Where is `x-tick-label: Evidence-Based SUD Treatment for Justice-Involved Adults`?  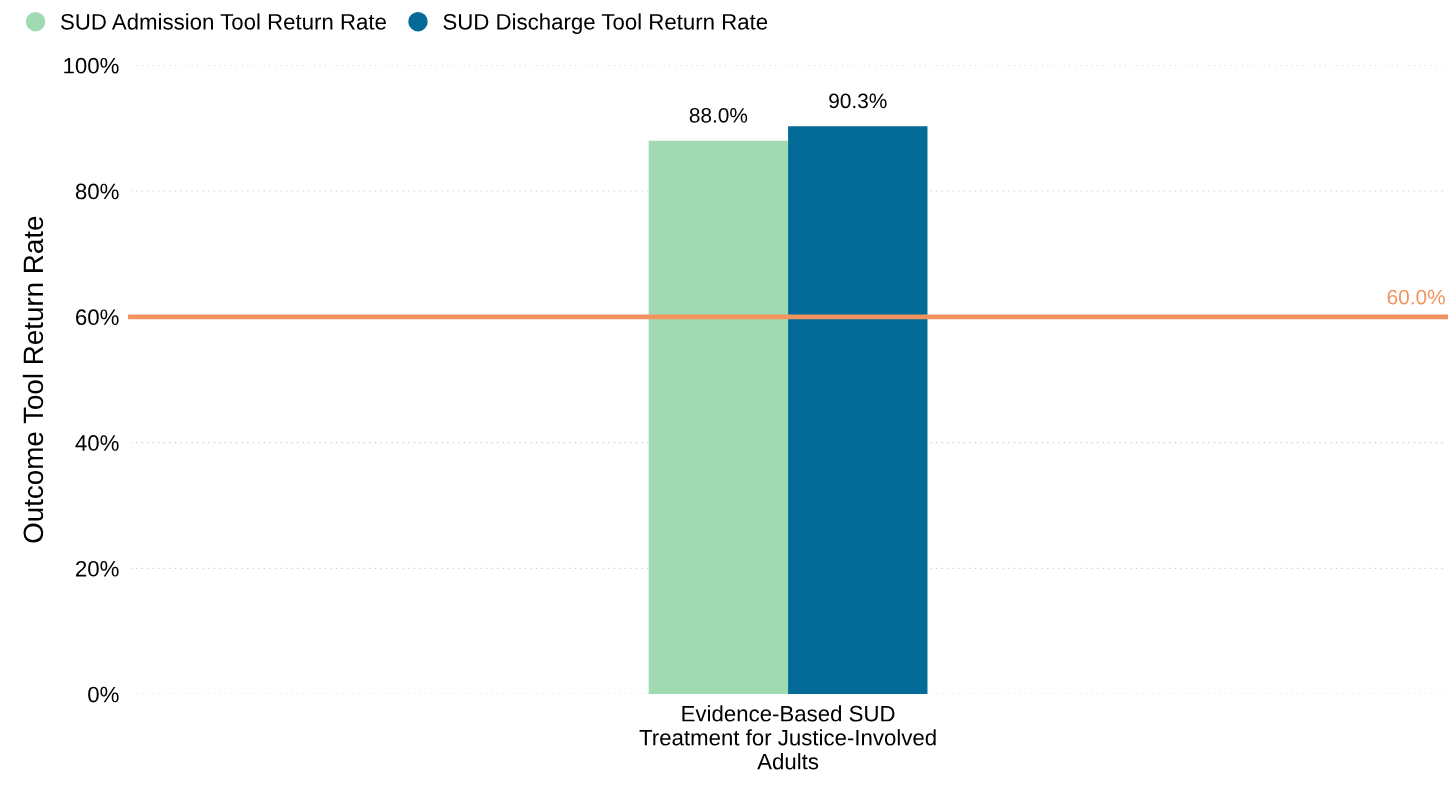 x-tick-label: Evidence-Based SUD Treatment for Justice-Involved Adults is located at coordinates (787, 737).